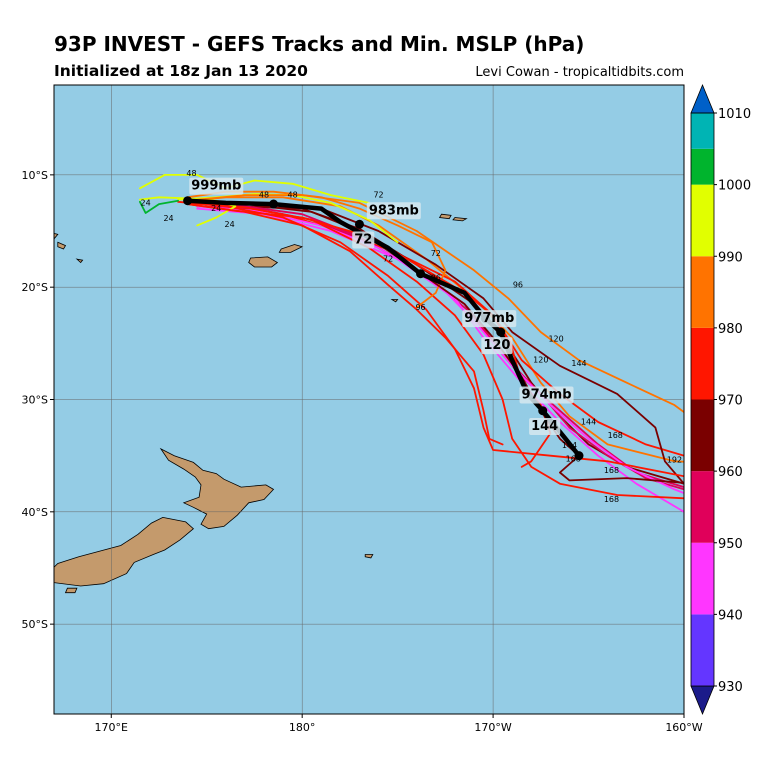  I want to click on colorbar-tick-label: 950, so click(730, 544).